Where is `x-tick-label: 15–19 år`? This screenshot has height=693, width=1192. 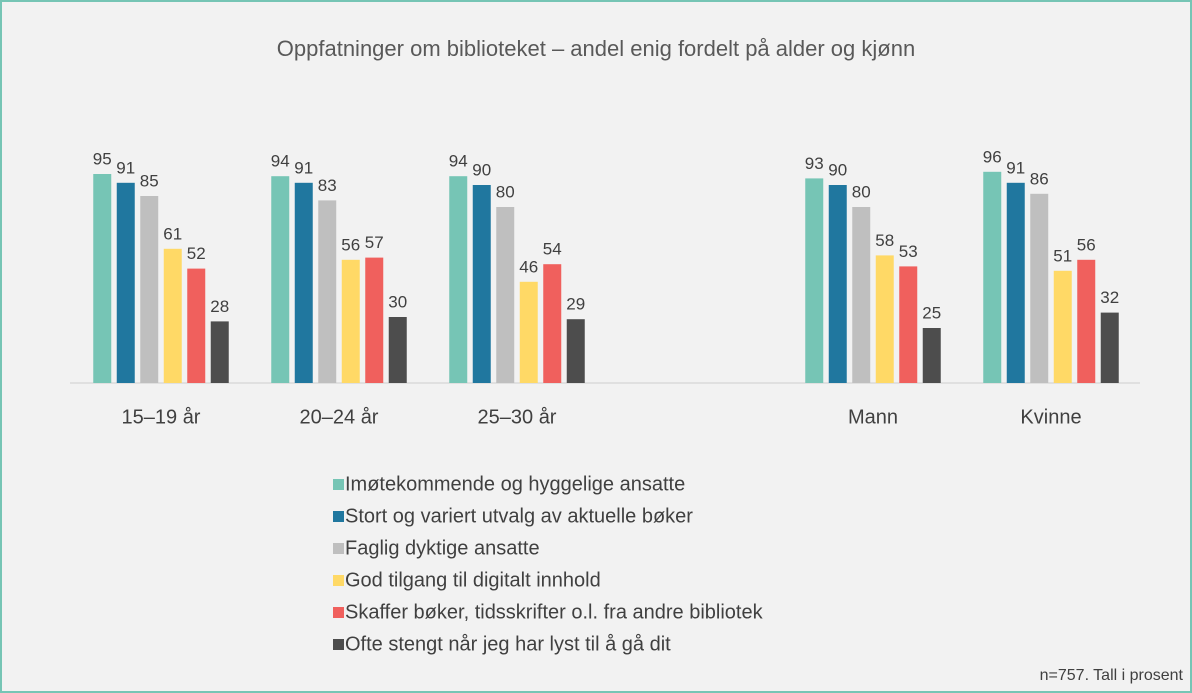
x-tick-label: 15–19 år is located at coordinates (161, 417).